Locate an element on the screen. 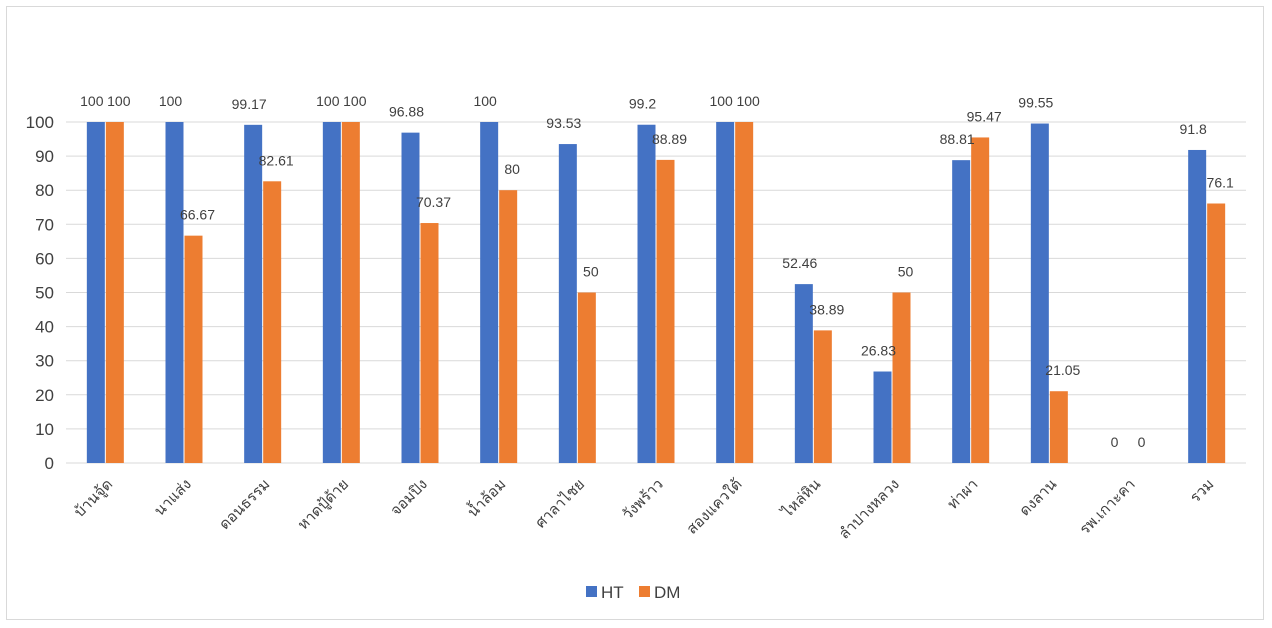 Image resolution: width=1272 pixels, height=628 pixels. data-label-ht: 0 is located at coordinates (1115, 442).